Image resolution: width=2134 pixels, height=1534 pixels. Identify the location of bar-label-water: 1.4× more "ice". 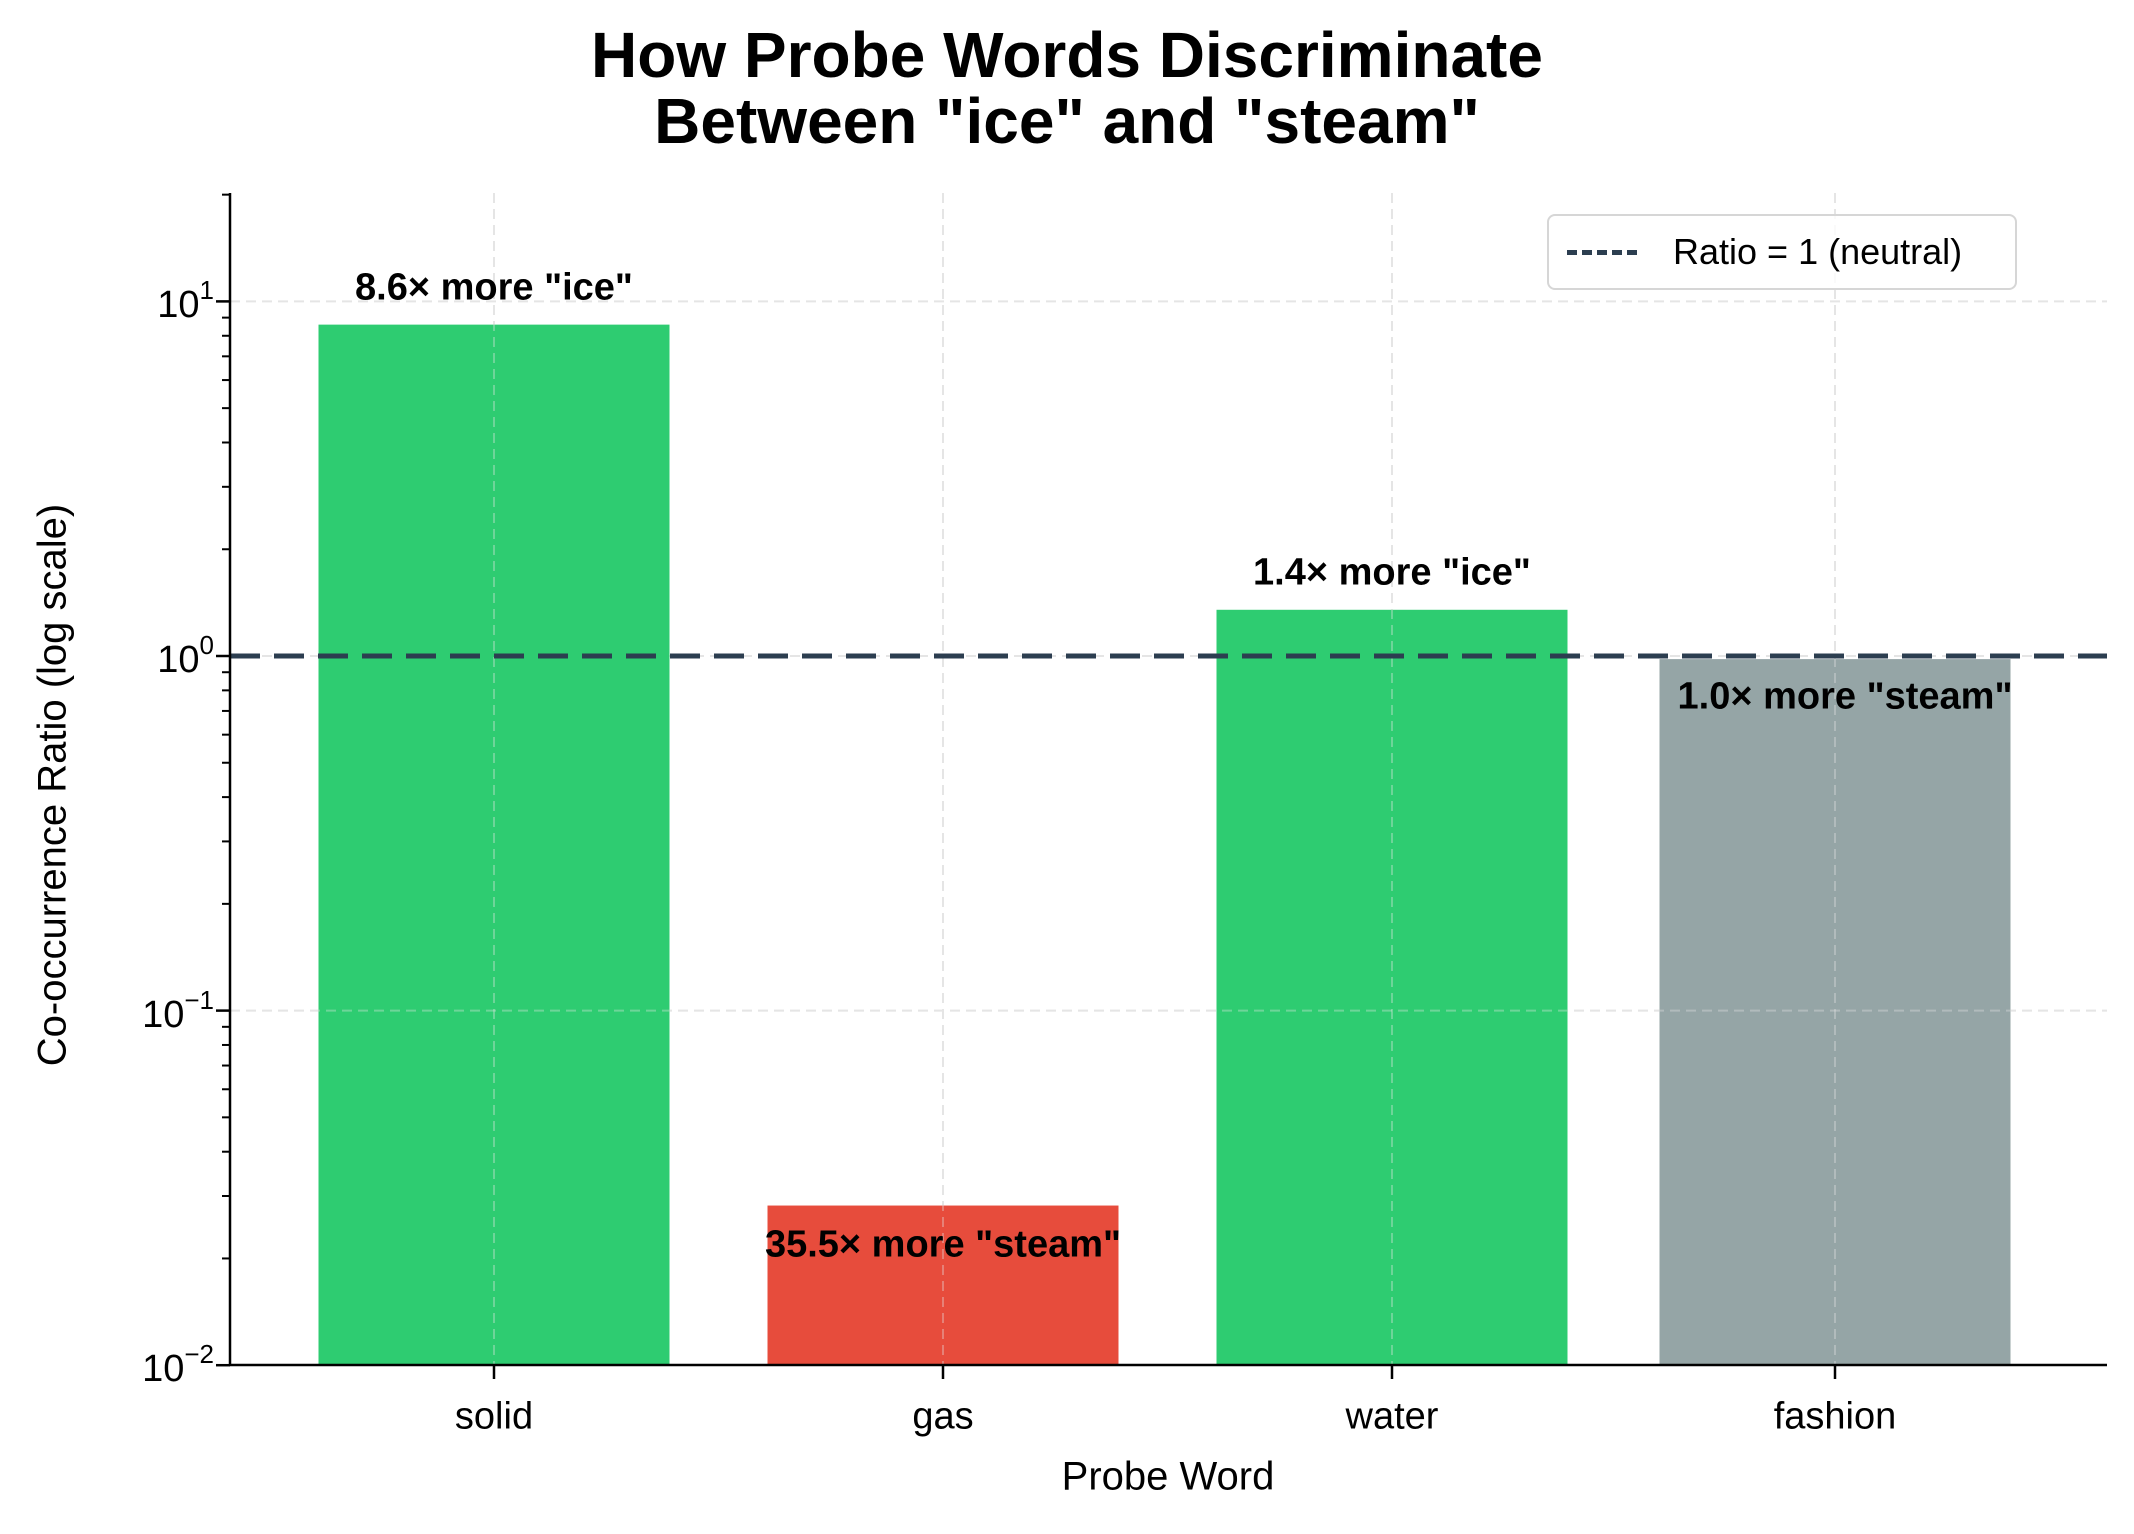
(1392, 572).